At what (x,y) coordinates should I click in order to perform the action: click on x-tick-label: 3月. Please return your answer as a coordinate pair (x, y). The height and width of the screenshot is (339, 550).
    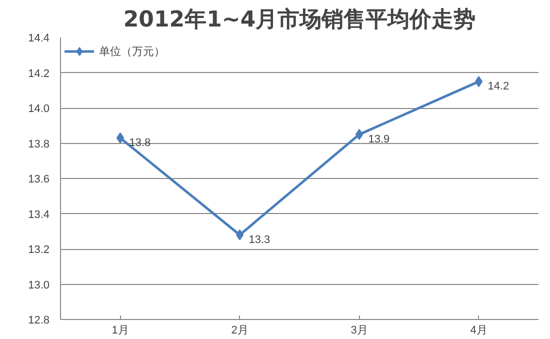
    Looking at the image, I should click on (359, 330).